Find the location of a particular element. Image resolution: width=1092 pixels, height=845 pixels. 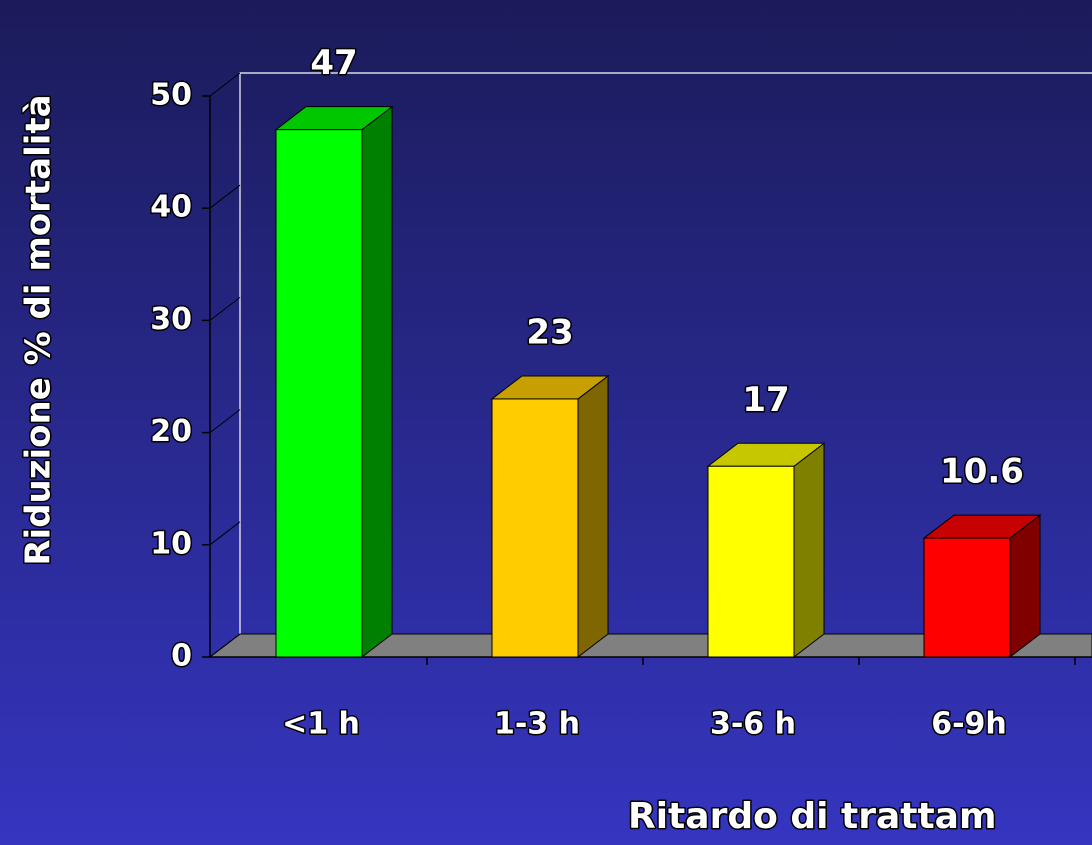

y-tick-label: 30 is located at coordinates (171, 319).